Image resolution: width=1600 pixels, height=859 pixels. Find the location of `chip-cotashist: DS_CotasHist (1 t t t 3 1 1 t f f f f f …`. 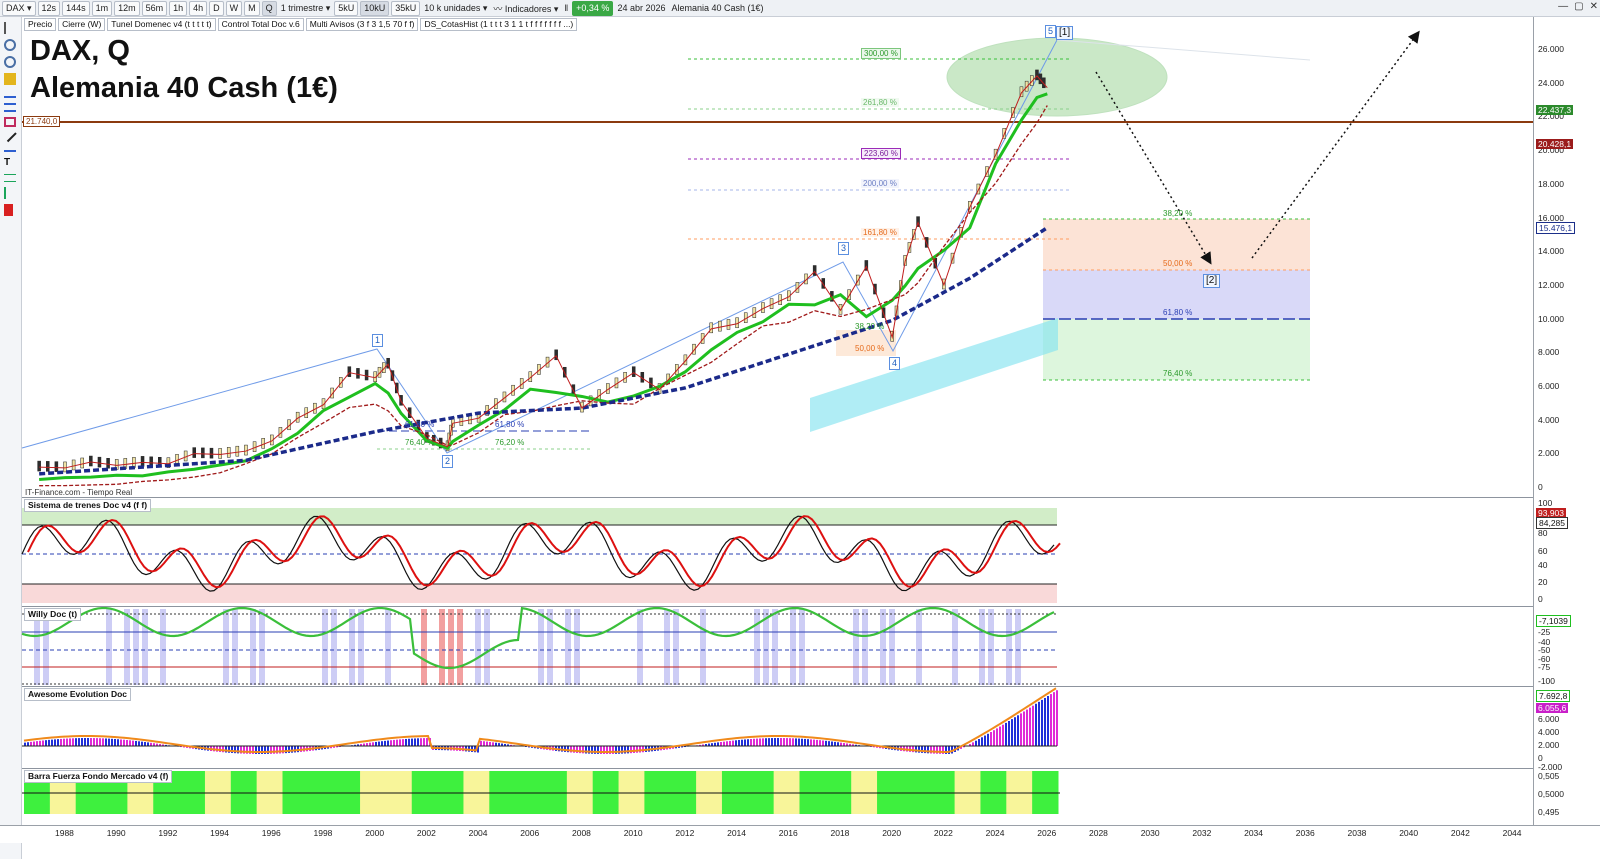

chip-cotashist: DS_CotasHist (1 t t t 3 1 1 t f f f f f … is located at coordinates (499, 24).